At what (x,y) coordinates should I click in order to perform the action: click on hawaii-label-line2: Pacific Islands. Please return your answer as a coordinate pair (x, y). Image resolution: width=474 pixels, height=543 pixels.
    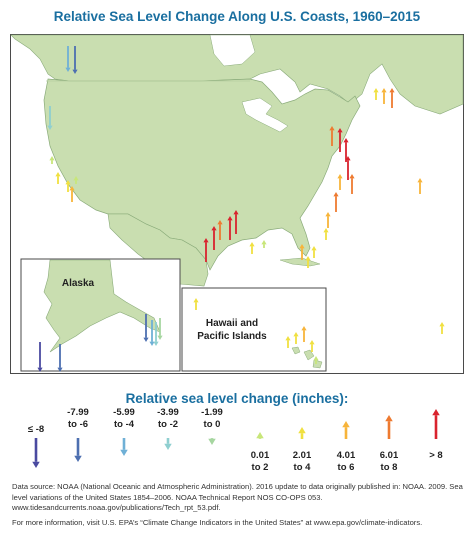
    Looking at the image, I should click on (232, 336).